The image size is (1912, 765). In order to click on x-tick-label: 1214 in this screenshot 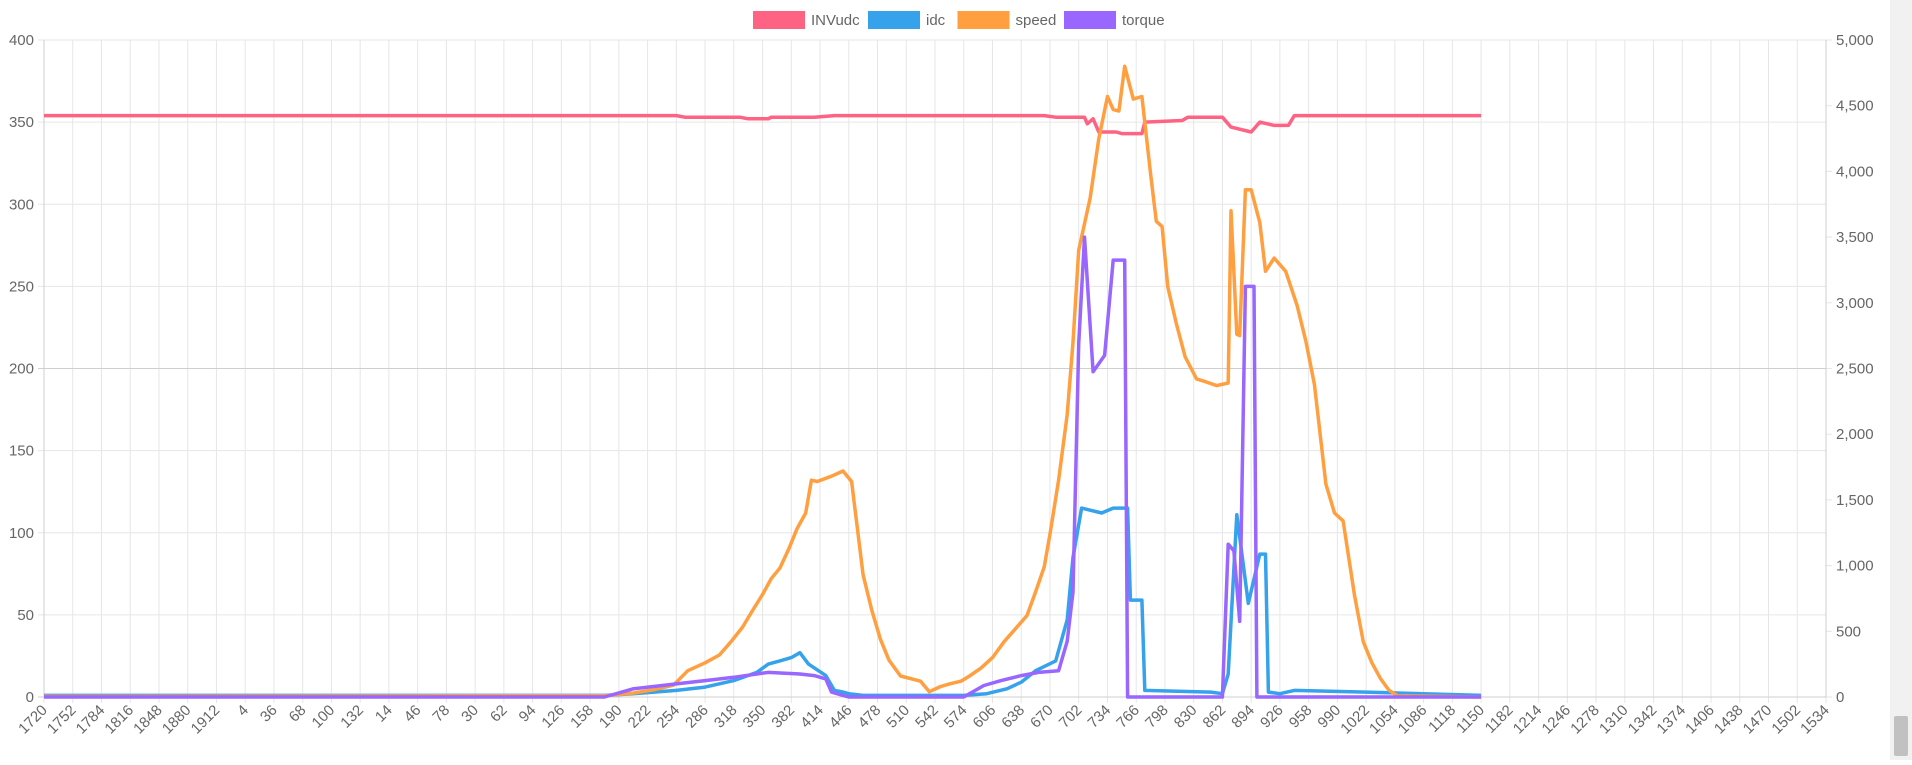, I will do `click(1528, 720)`.